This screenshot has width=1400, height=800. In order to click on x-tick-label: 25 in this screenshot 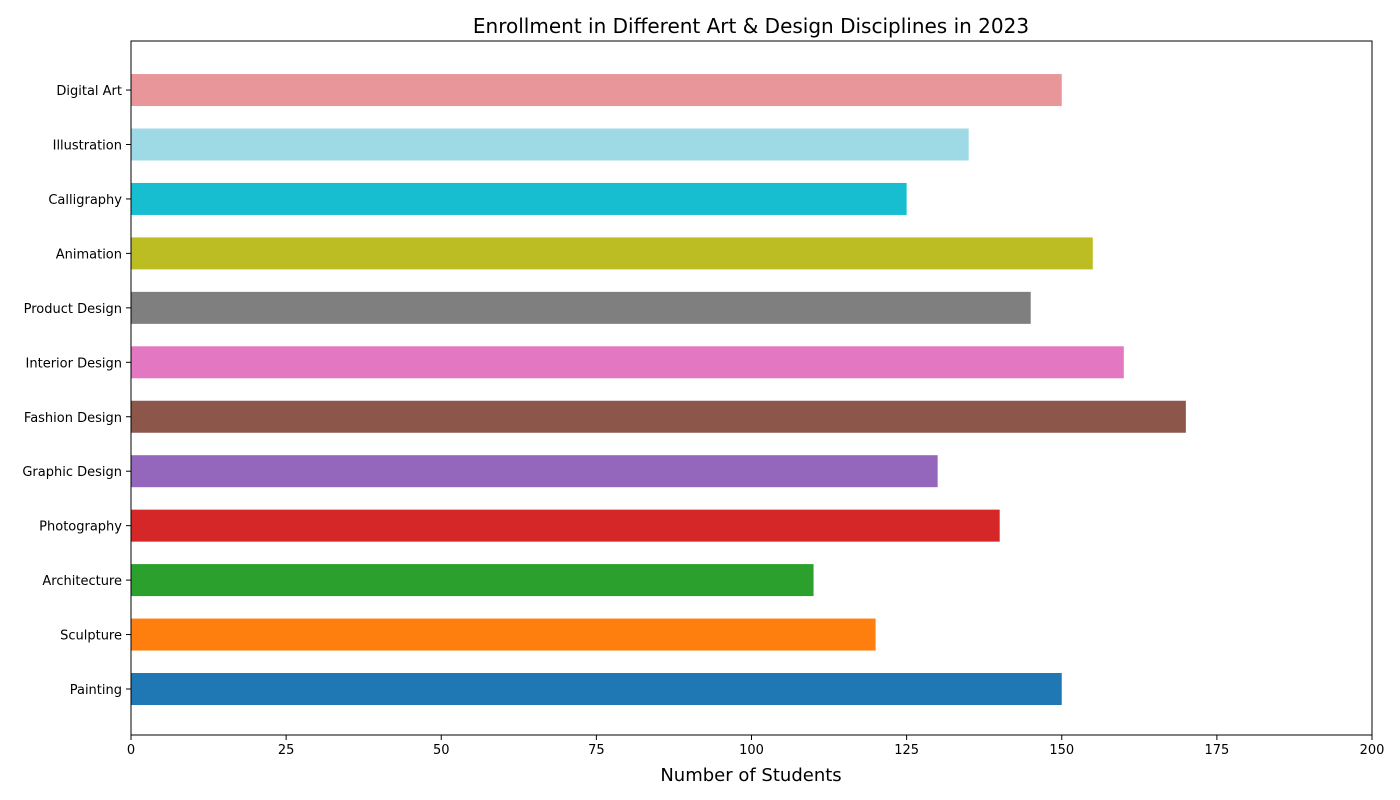, I will do `click(286, 750)`.